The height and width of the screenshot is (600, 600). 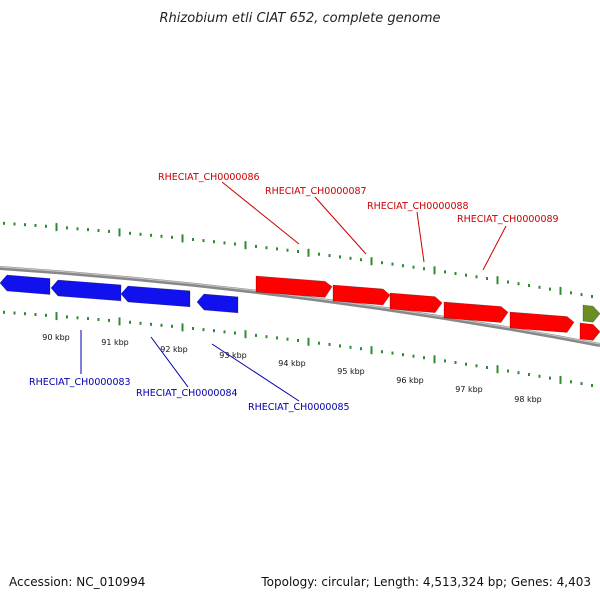 What do you see at coordinates (80, 382) in the screenshot?
I see `gene-label: RHECIAT_CH0000083` at bounding box center [80, 382].